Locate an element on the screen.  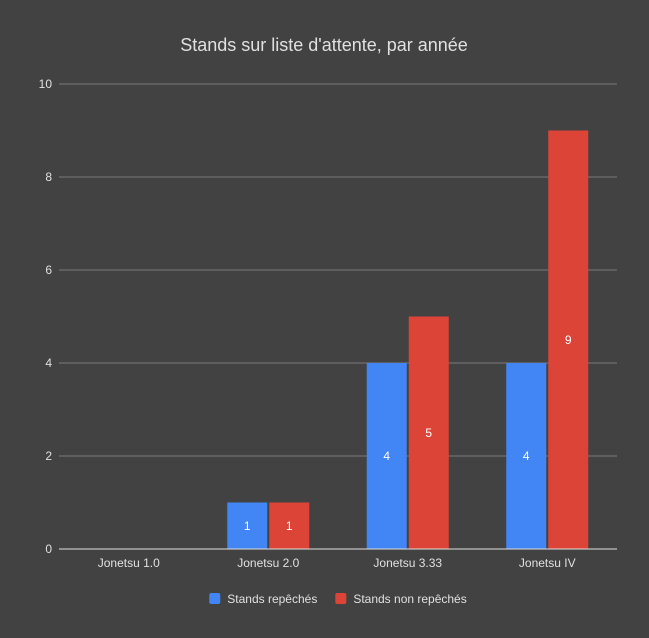
data-label: 5 is located at coordinates (428, 433).